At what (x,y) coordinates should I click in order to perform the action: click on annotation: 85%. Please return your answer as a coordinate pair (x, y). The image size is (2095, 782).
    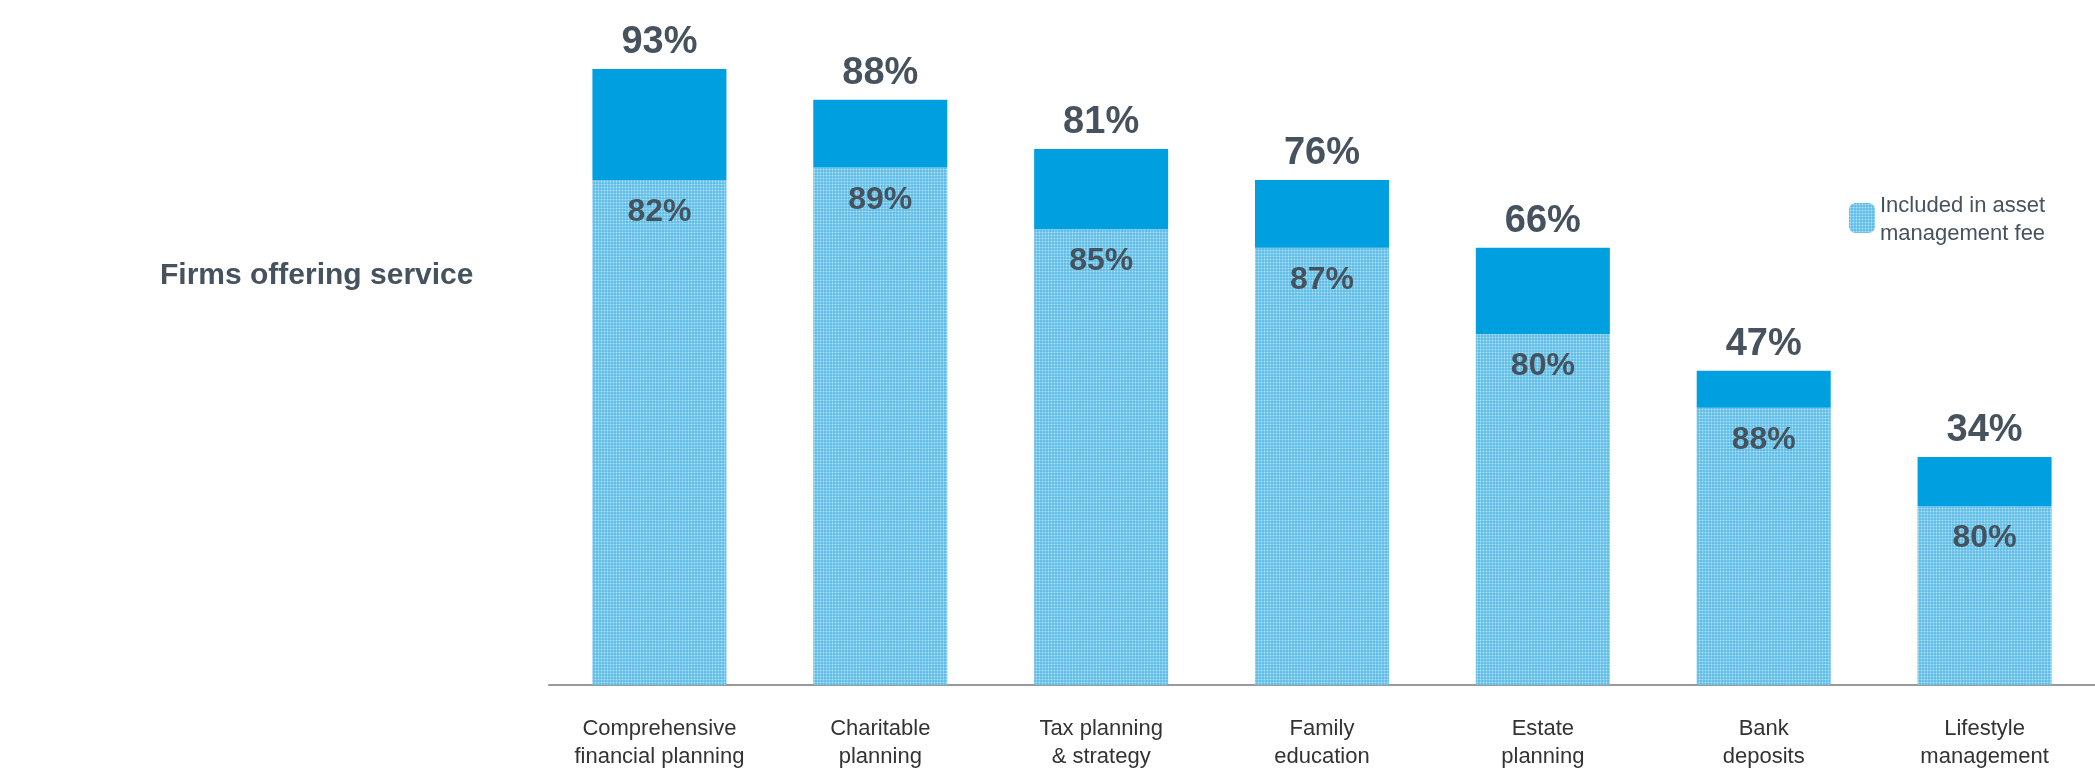
    Looking at the image, I should click on (1101, 259).